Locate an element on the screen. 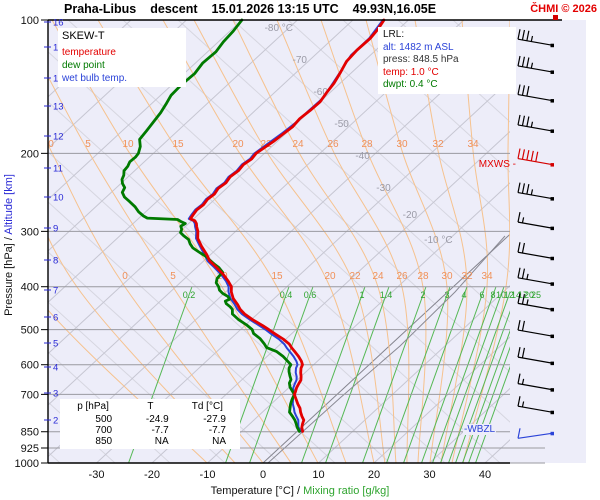  lrl-info-row: dwpt: 0.4 °C is located at coordinates (410, 84).